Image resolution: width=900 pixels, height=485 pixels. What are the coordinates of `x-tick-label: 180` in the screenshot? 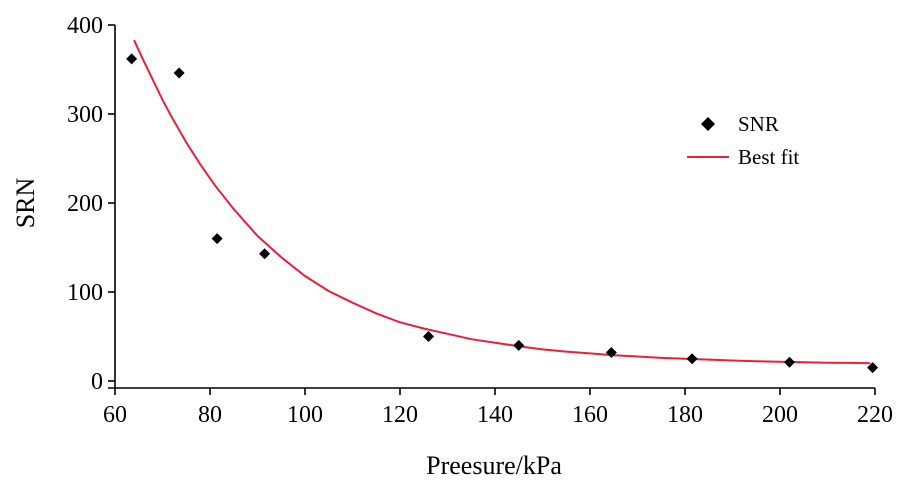 It's located at (685, 415).